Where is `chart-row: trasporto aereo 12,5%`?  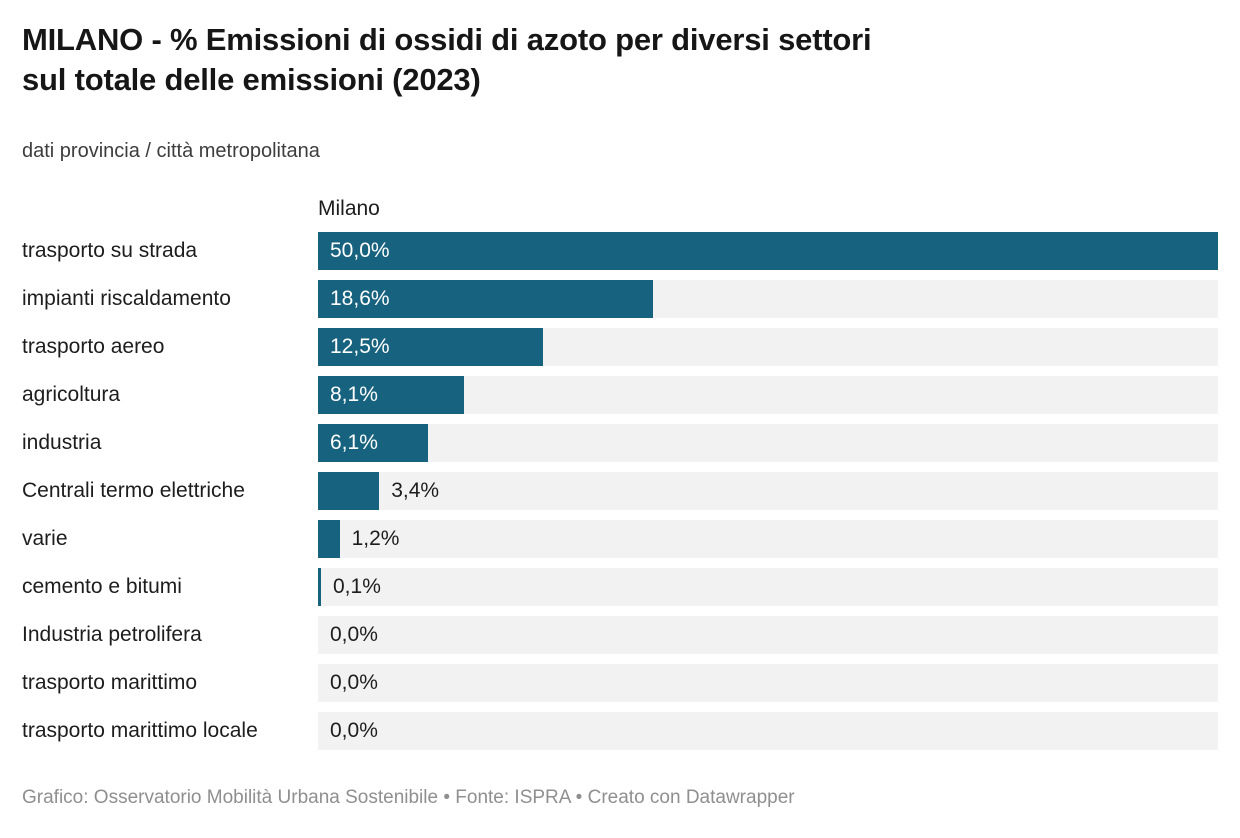 chart-row: trasporto aereo 12,5% is located at coordinates (620, 347).